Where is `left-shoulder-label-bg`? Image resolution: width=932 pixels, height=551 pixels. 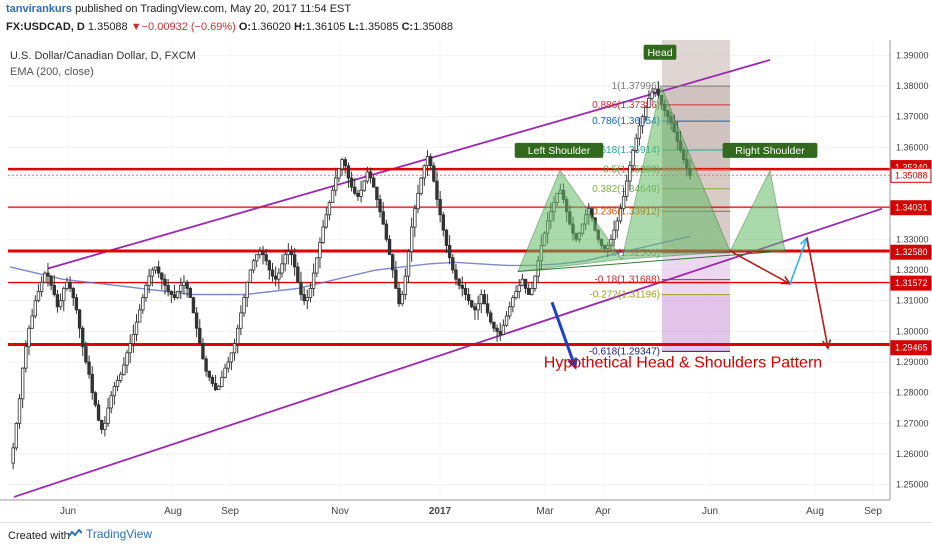 left-shoulder-label-bg is located at coordinates (559, 150).